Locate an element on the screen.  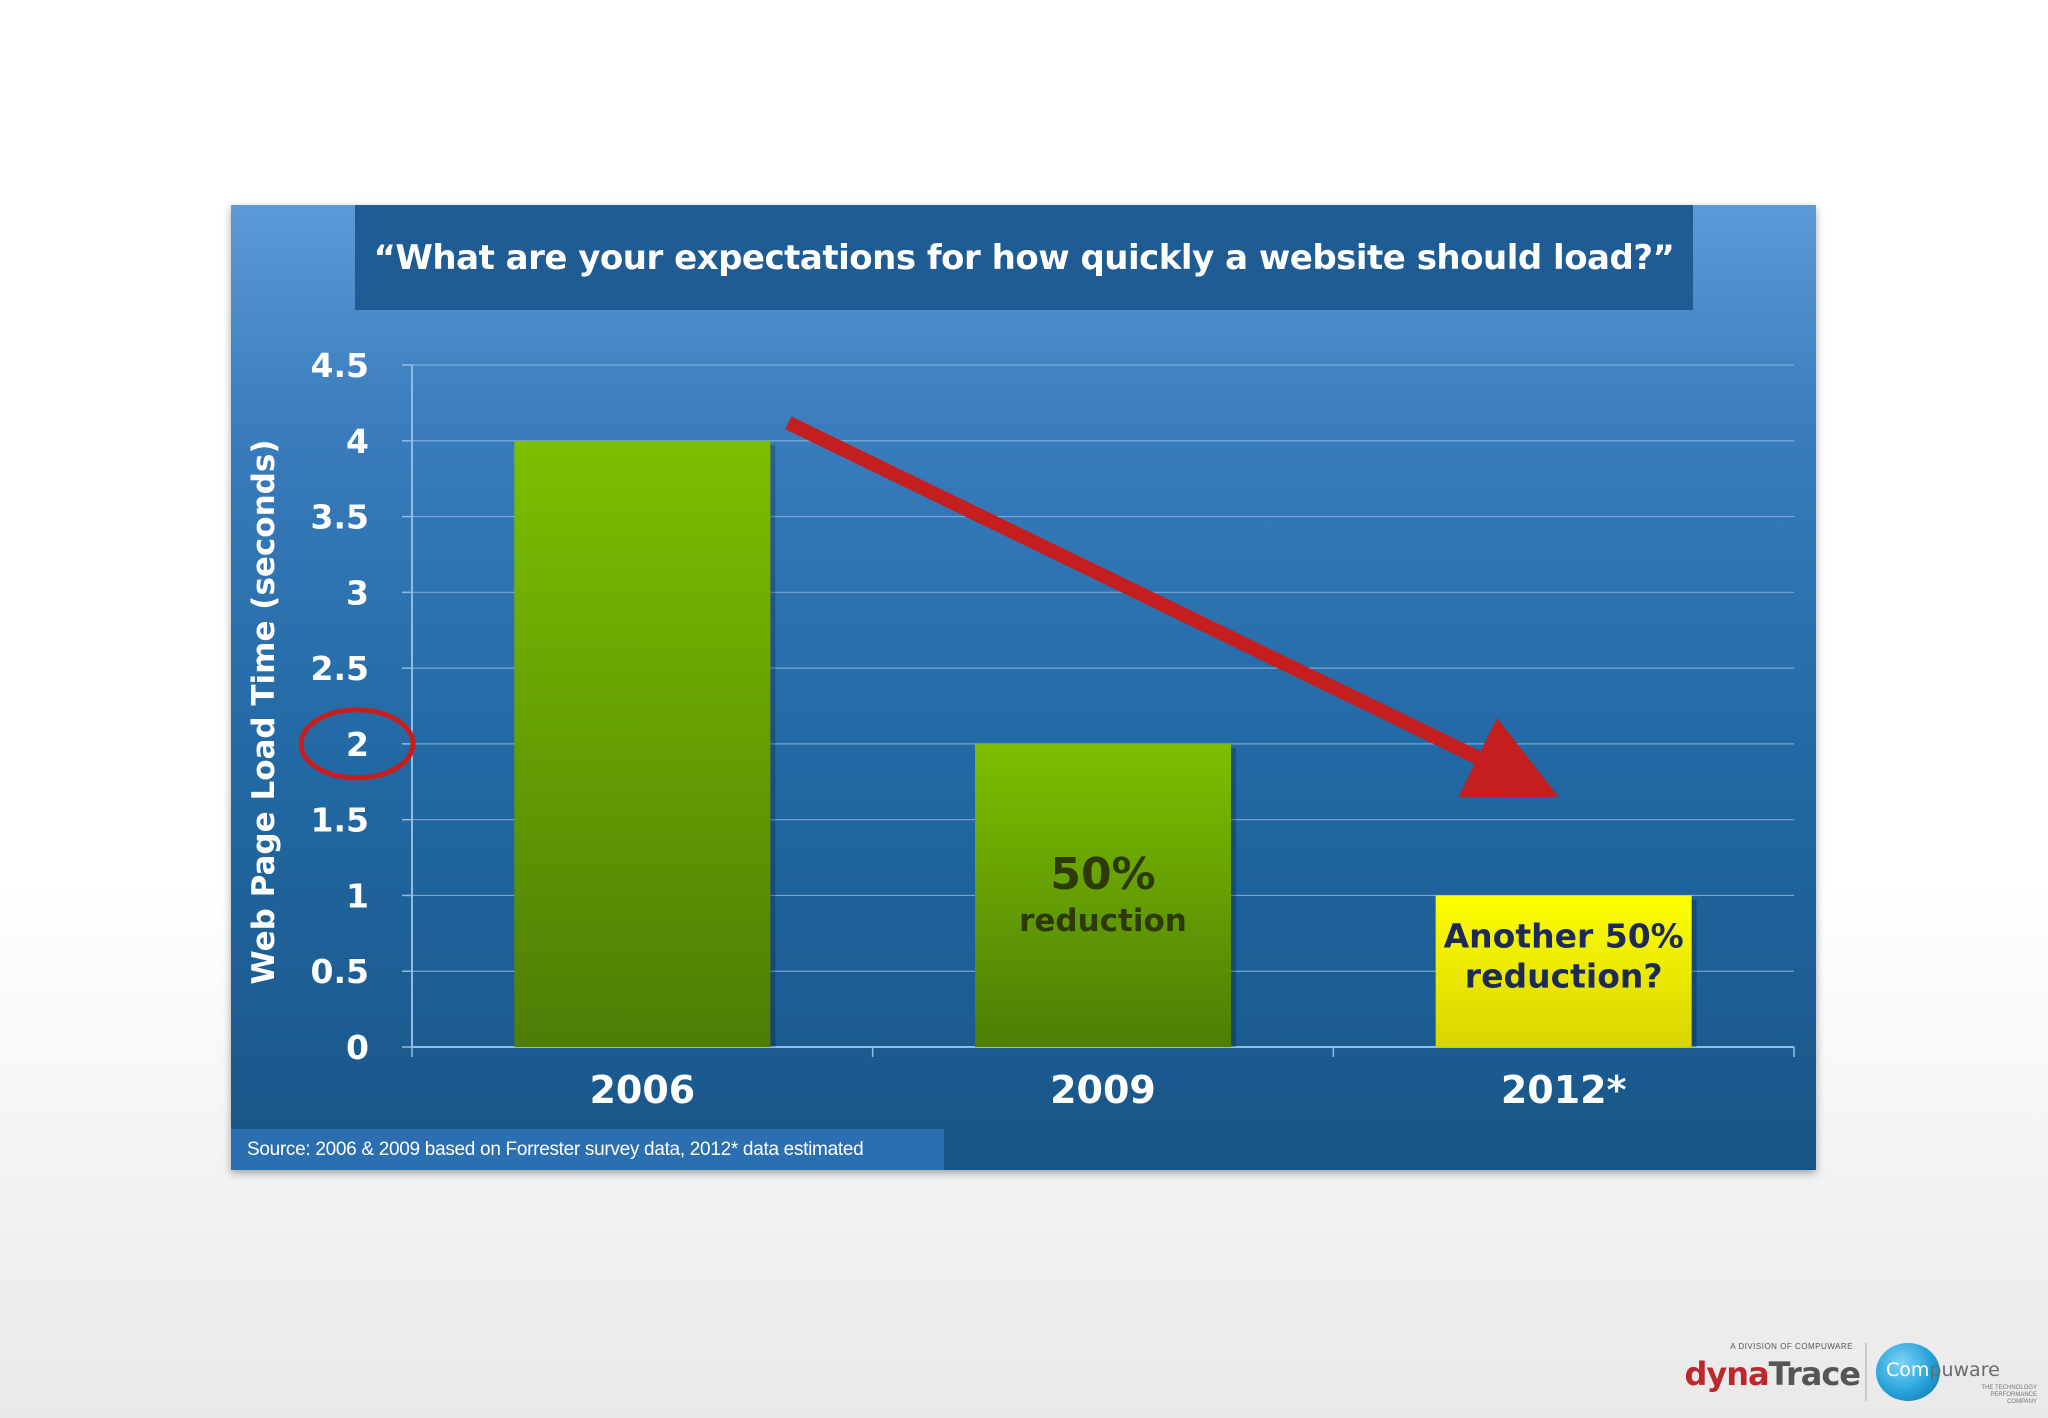
logo-trace-text: Trace is located at coordinates (1814, 1374).